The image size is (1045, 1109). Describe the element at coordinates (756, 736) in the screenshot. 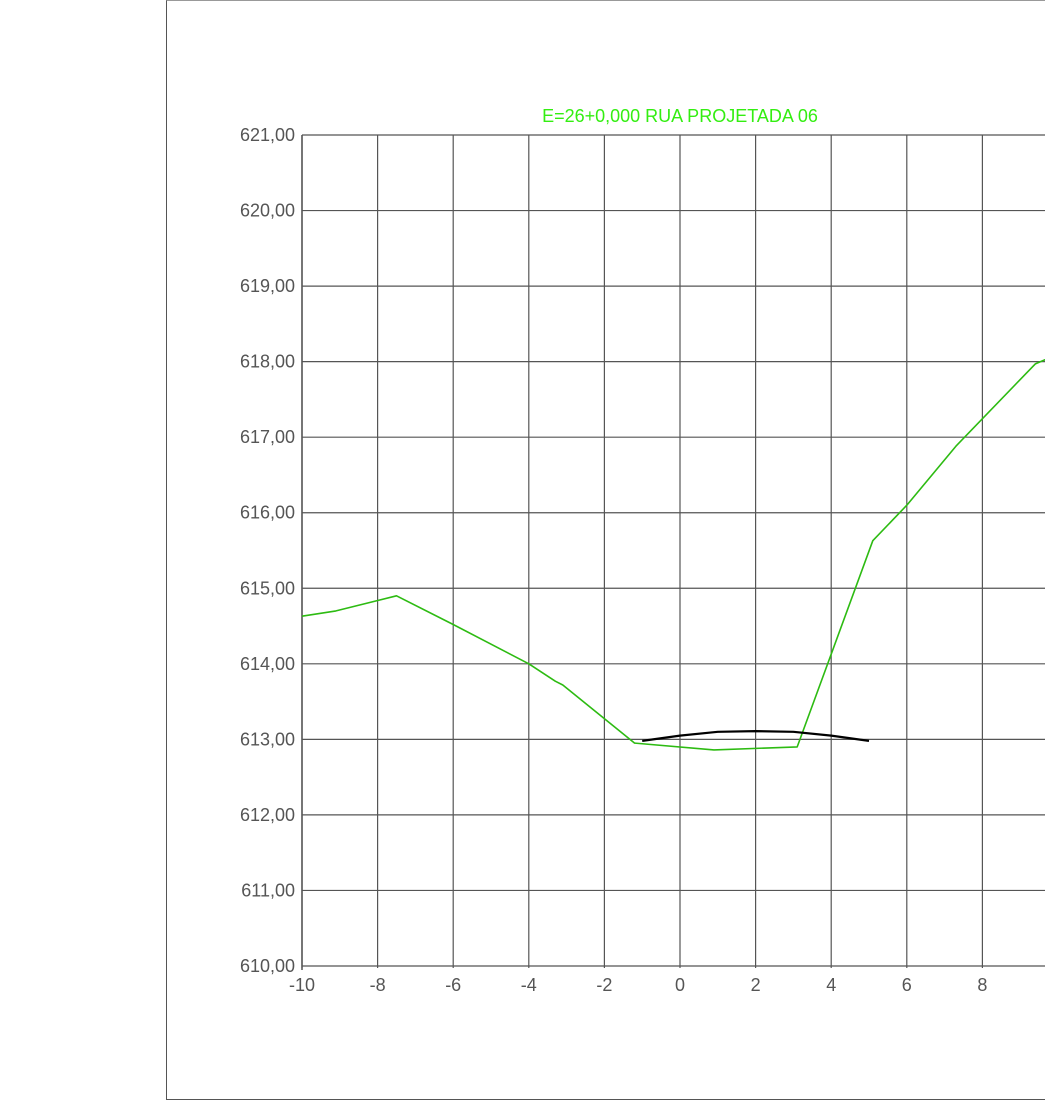

I see `design-profile-line` at that location.